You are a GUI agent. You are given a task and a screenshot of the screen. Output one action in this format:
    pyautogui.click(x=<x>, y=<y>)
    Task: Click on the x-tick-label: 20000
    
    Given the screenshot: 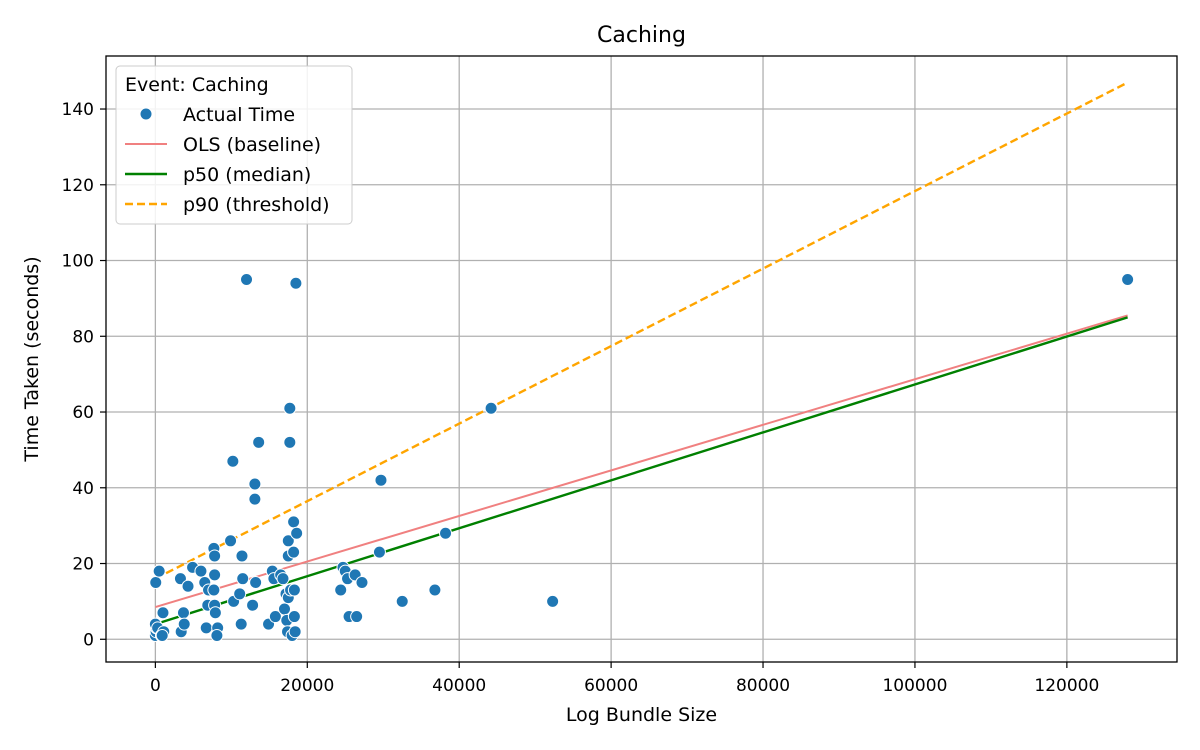 What is the action you would take?
    pyautogui.click(x=307, y=686)
    